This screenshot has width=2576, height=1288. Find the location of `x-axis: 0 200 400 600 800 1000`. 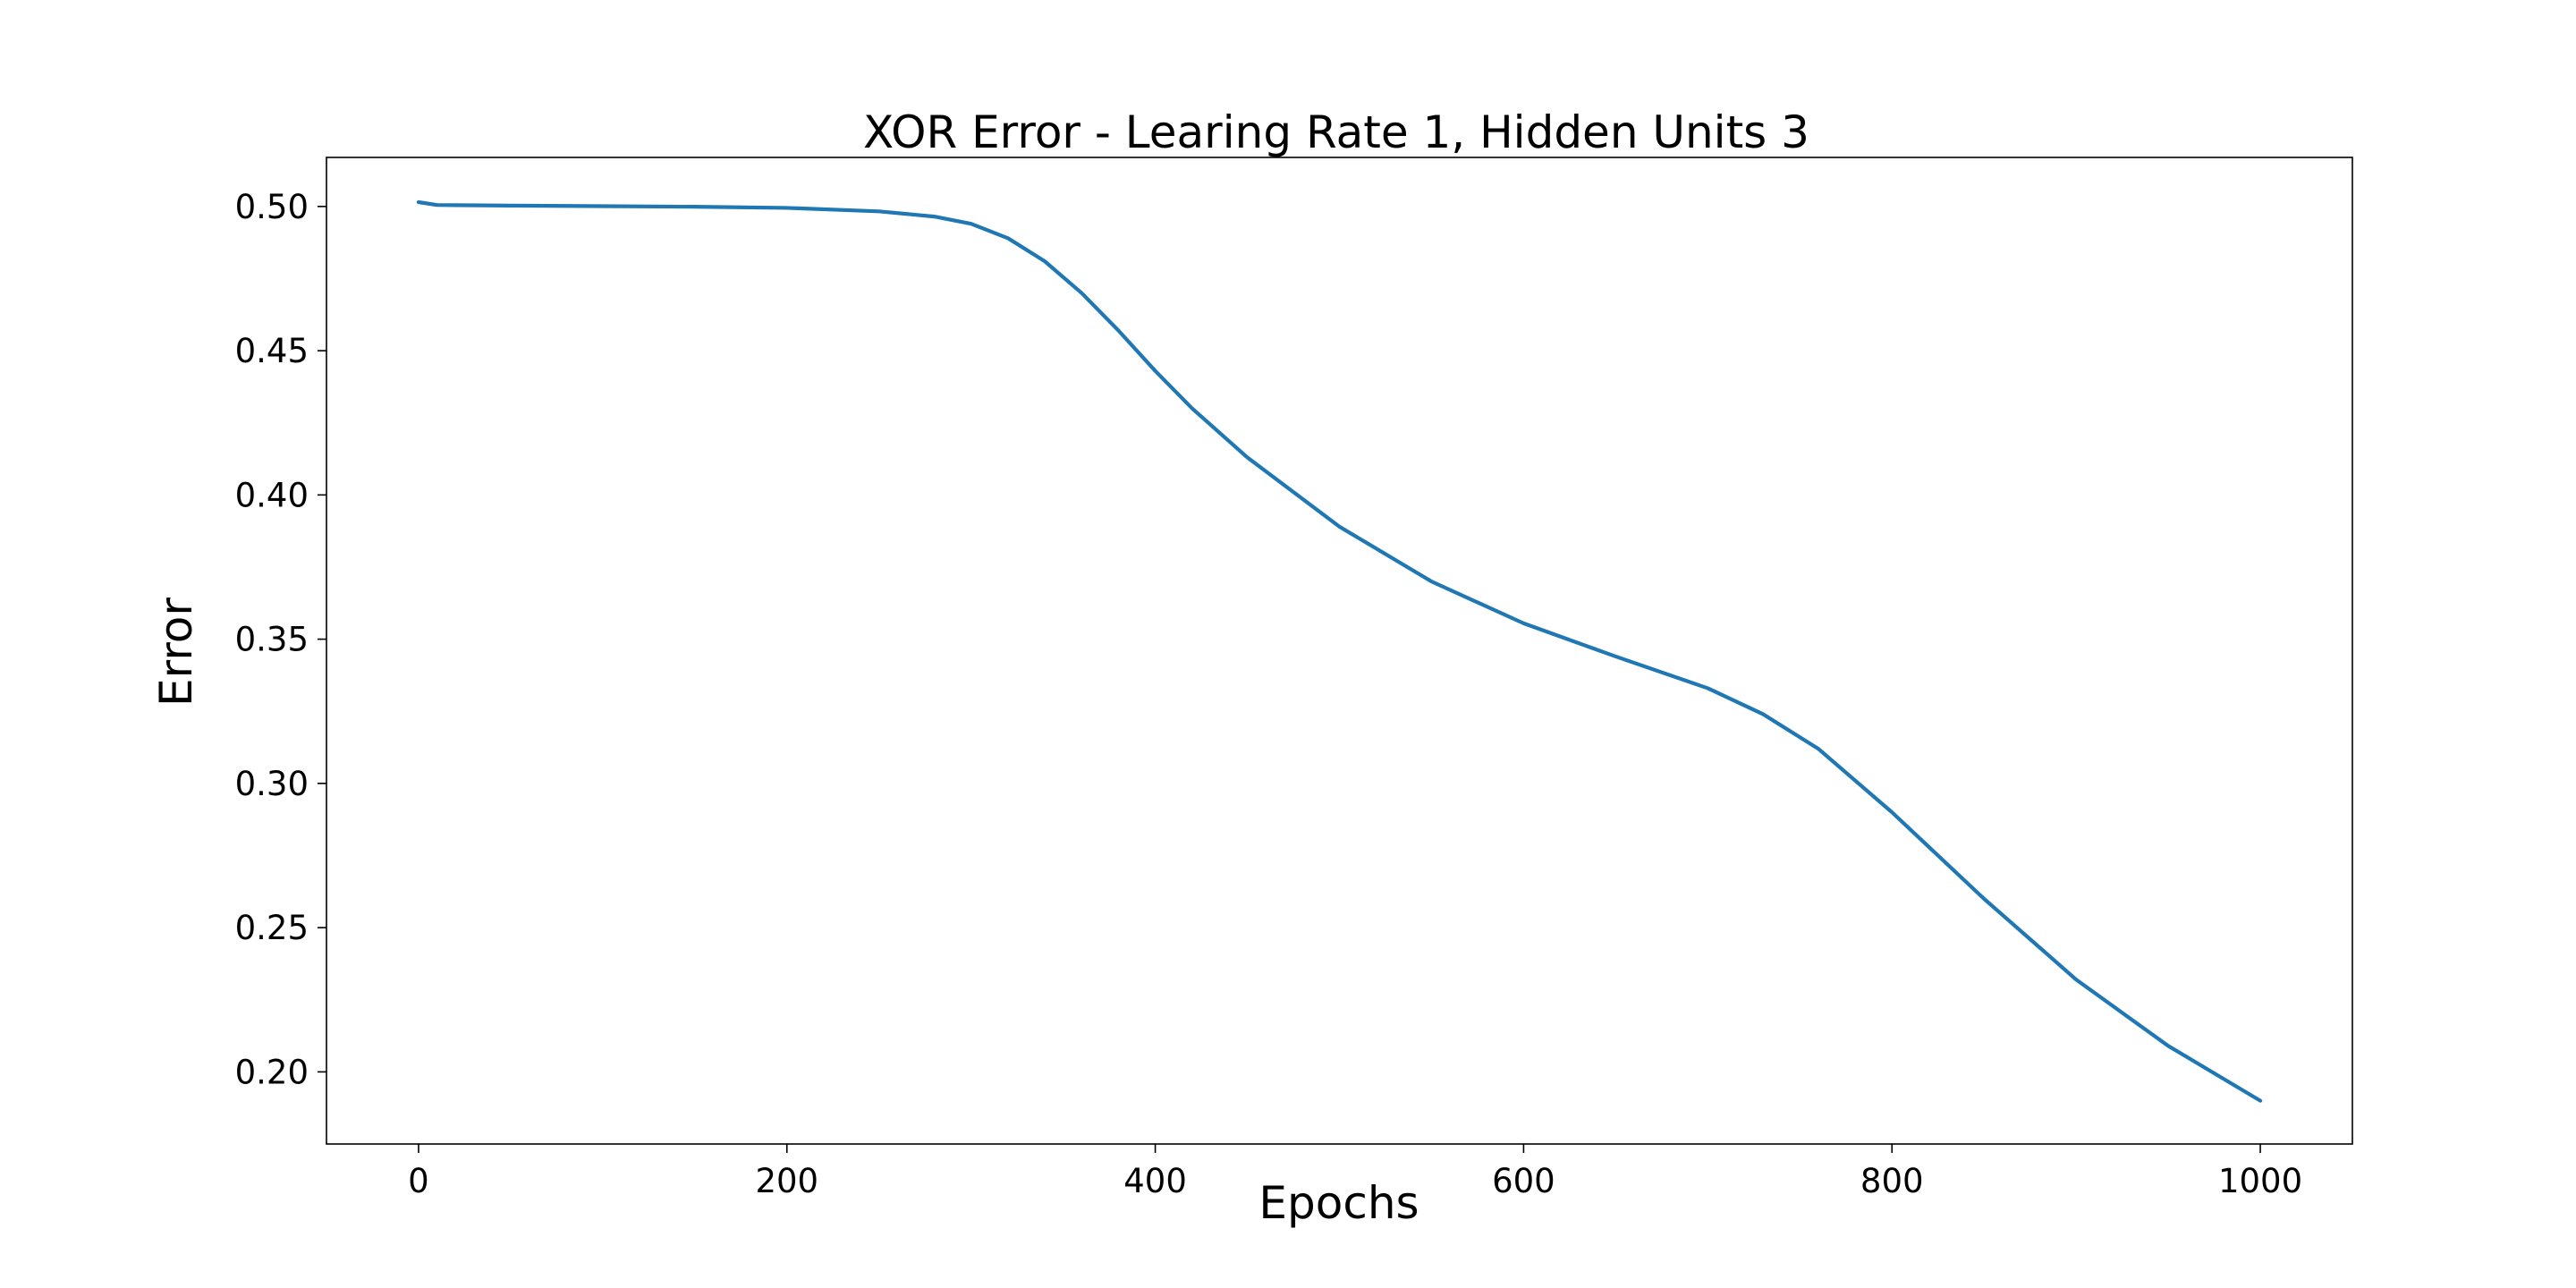

x-axis: 0 200 400 600 800 1000 is located at coordinates (1355, 1172).